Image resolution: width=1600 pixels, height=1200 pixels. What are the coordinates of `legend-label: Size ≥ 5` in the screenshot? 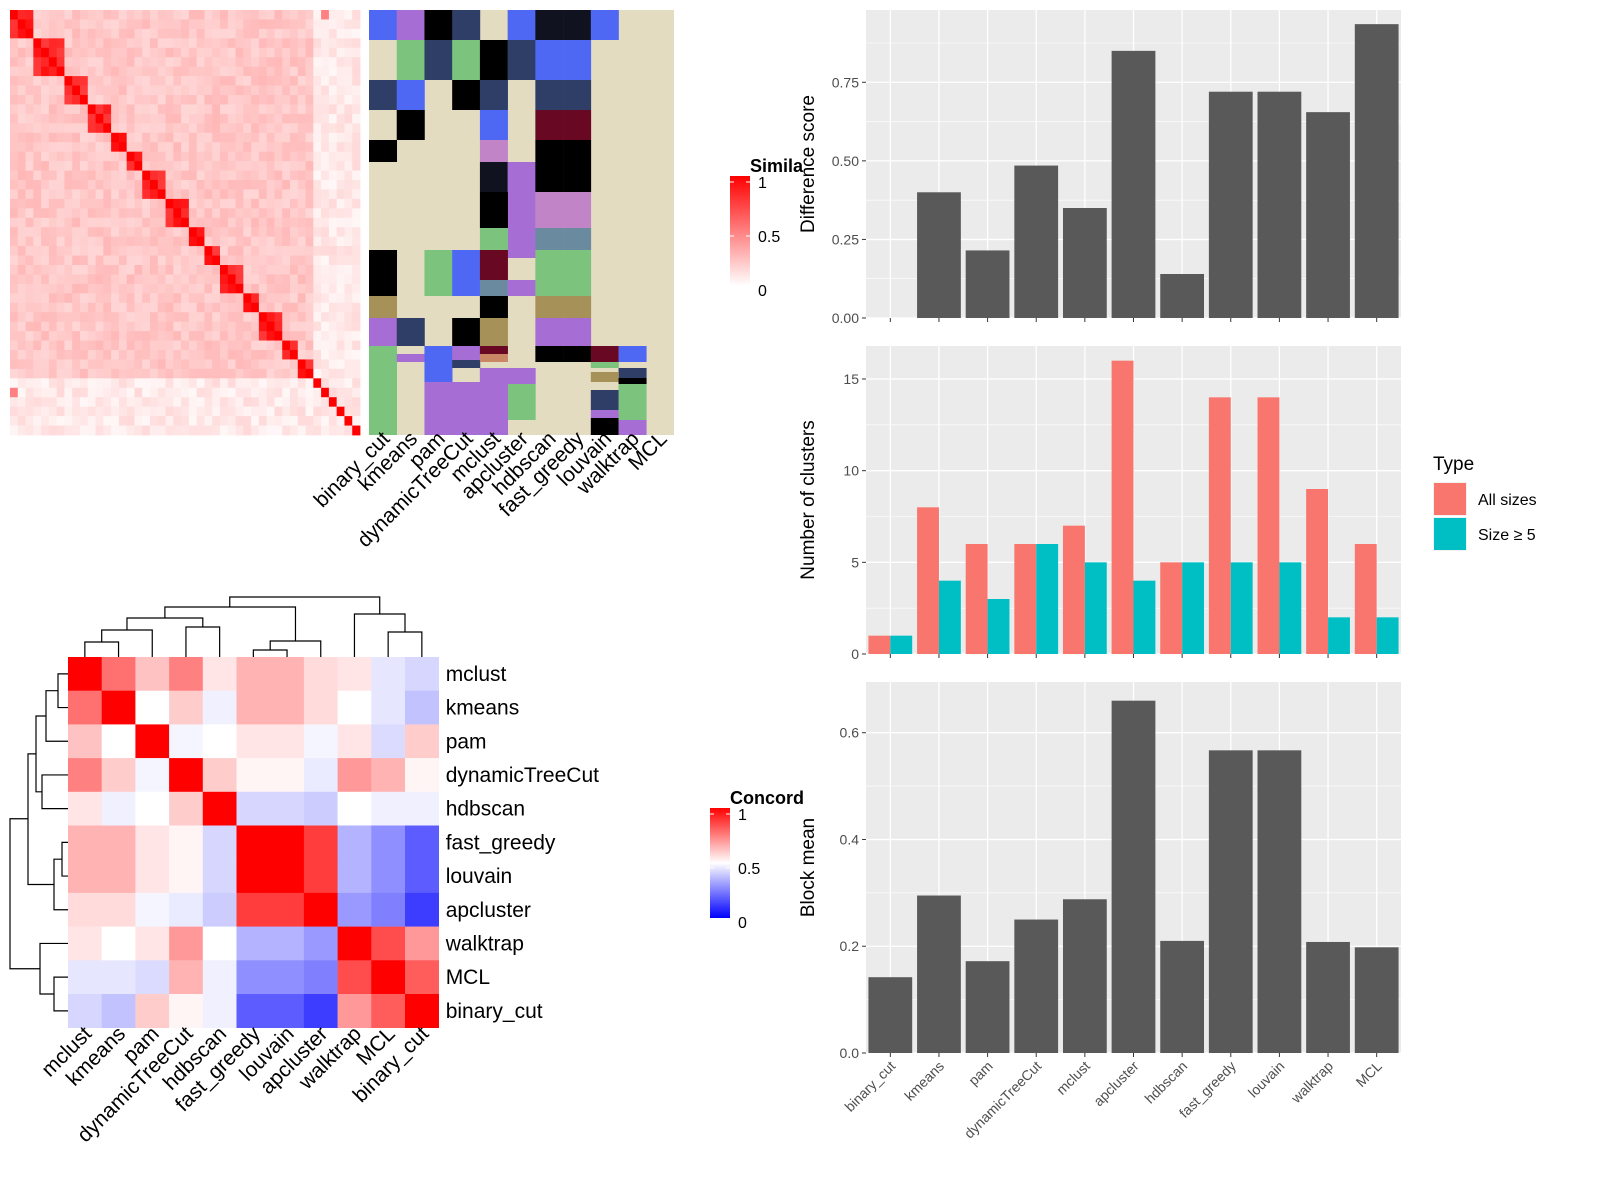 It's located at (1507, 535).